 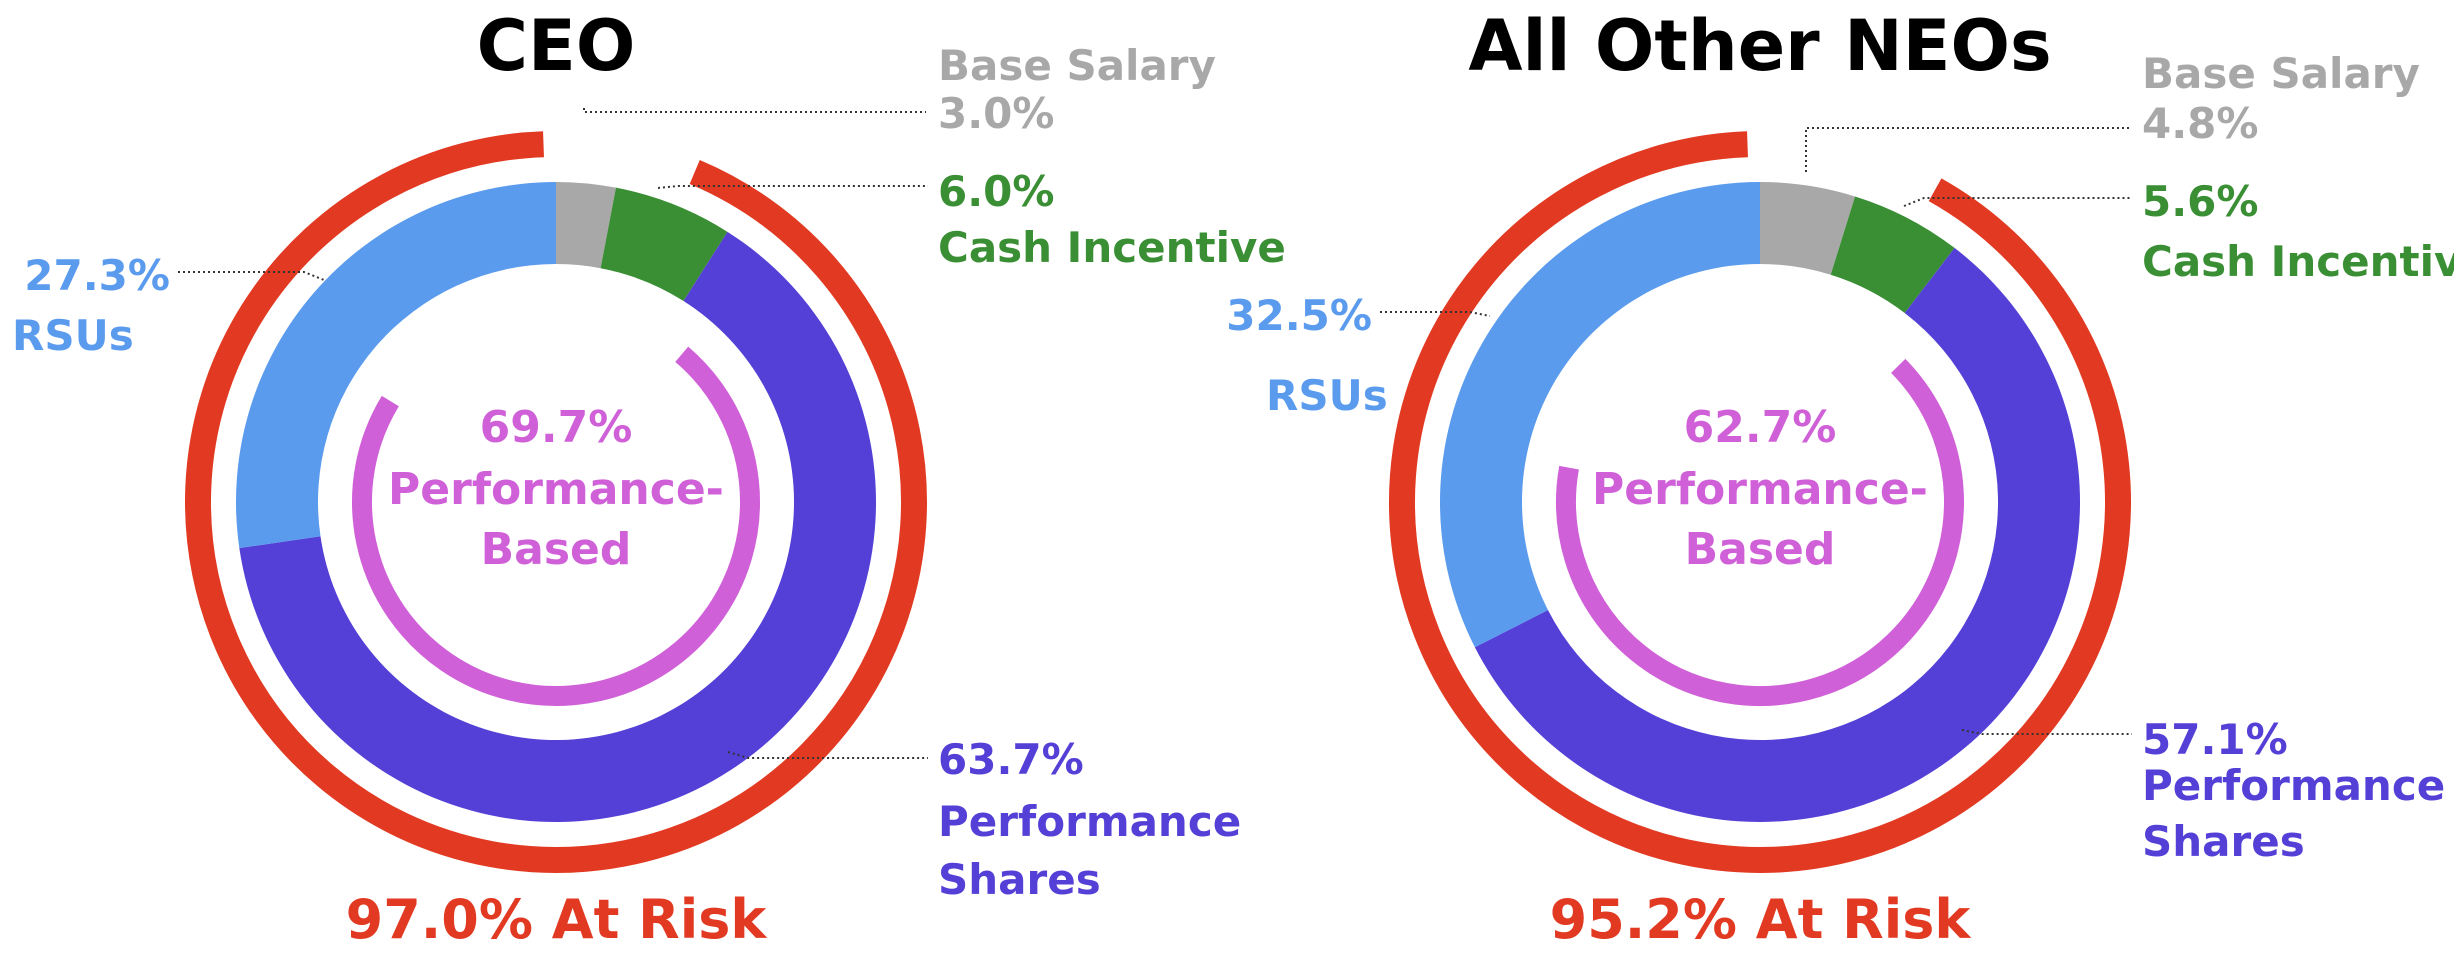 I want to click on slice-perf, so click(x=1777, y=534).